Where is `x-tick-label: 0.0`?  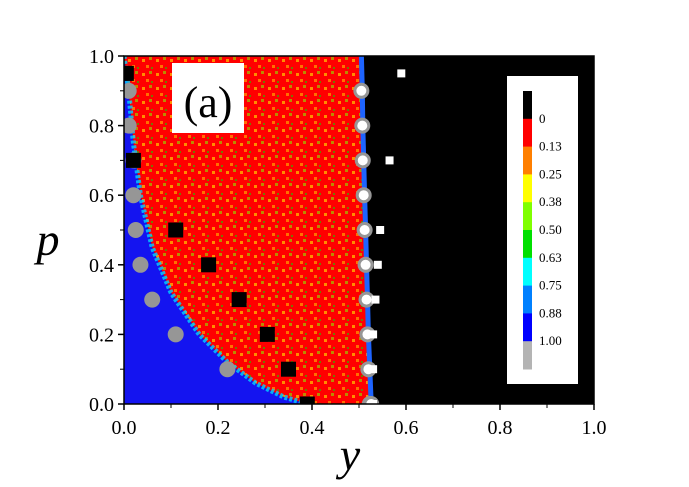
x-tick-label: 0.0 is located at coordinates (124, 428).